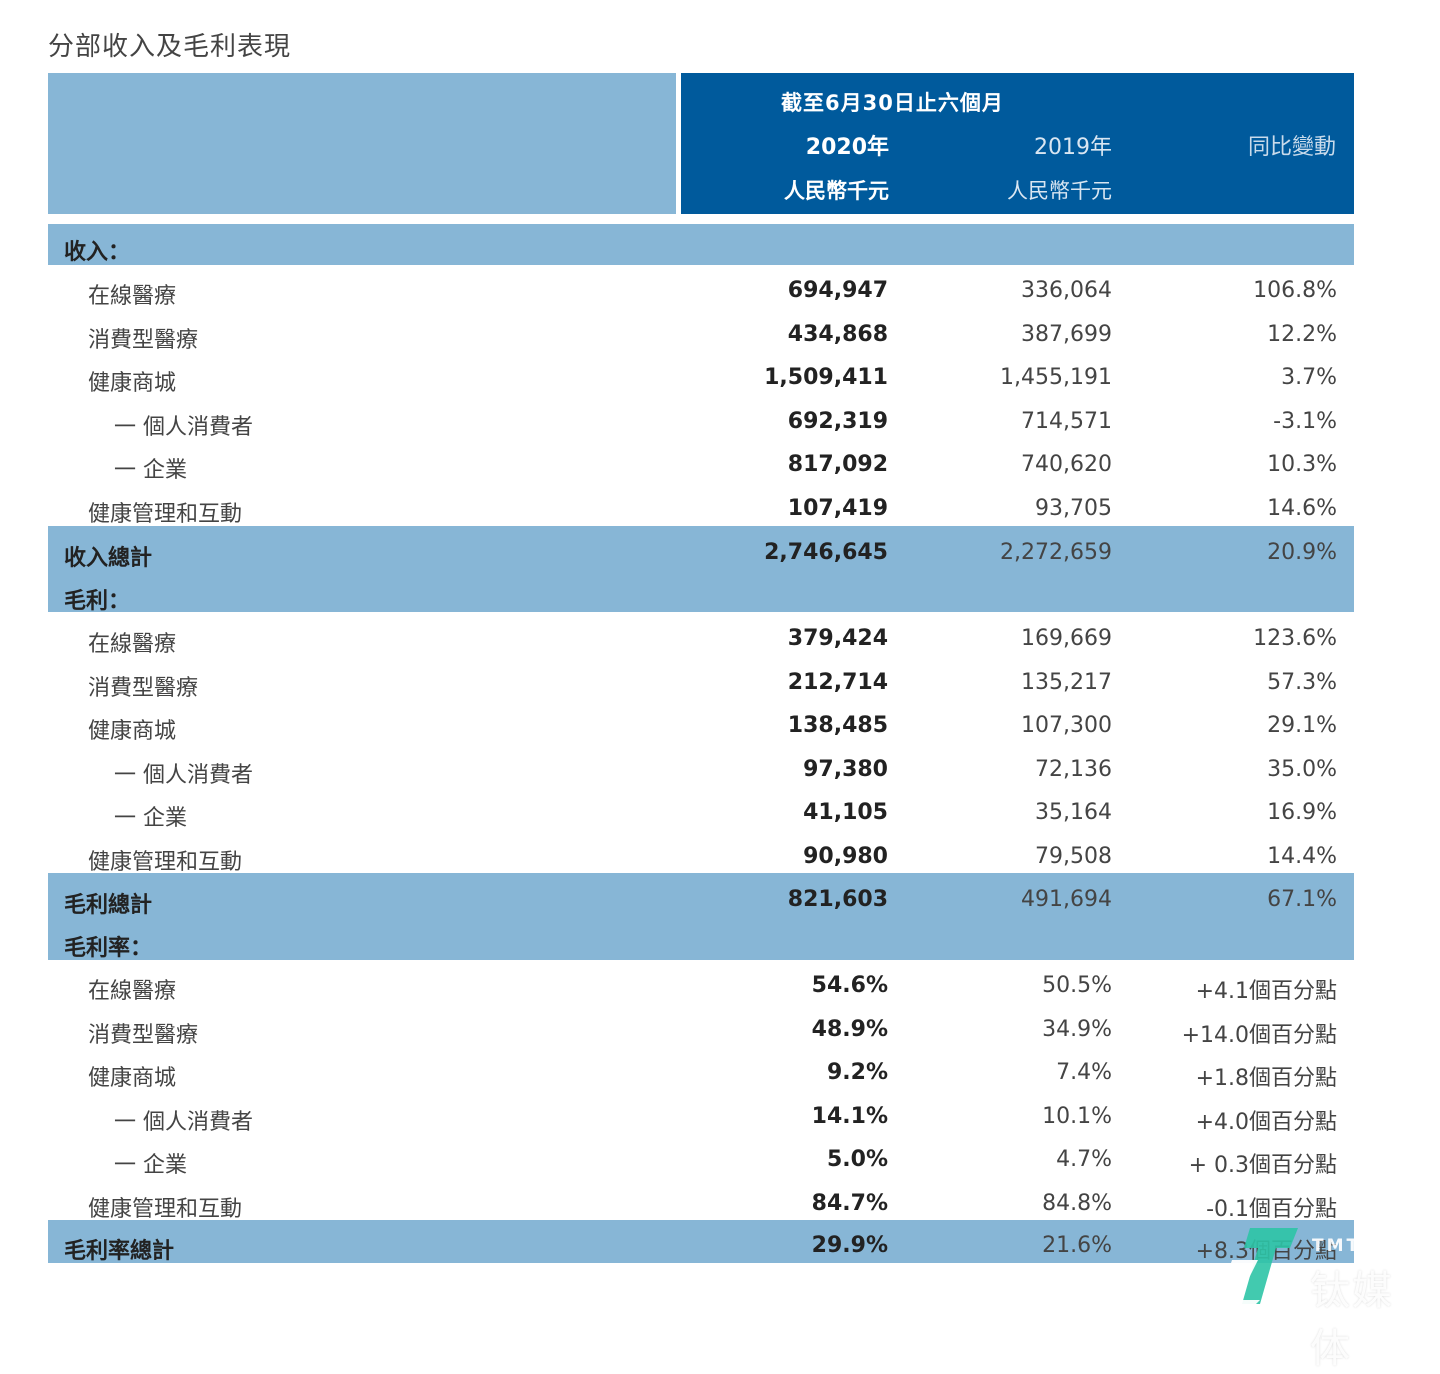 Image resolution: width=1440 pixels, height=1374 pixels. Describe the element at coordinates (701, 1073) in the screenshot. I see `table-row: 健康商城 9.2% 7.4% +1.8個百分點` at that location.